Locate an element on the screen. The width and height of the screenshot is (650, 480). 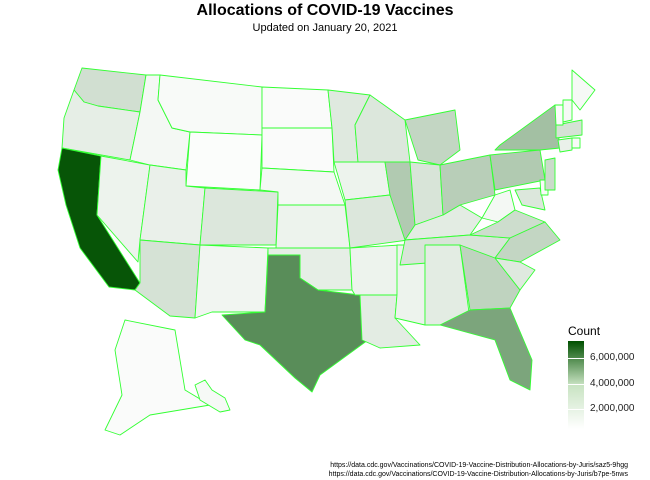
legend-color-bar is located at coordinates (576, 385).